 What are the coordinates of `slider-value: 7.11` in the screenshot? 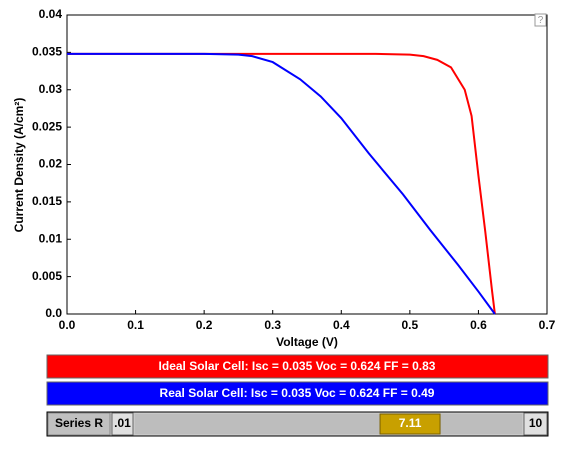 It's located at (410, 423).